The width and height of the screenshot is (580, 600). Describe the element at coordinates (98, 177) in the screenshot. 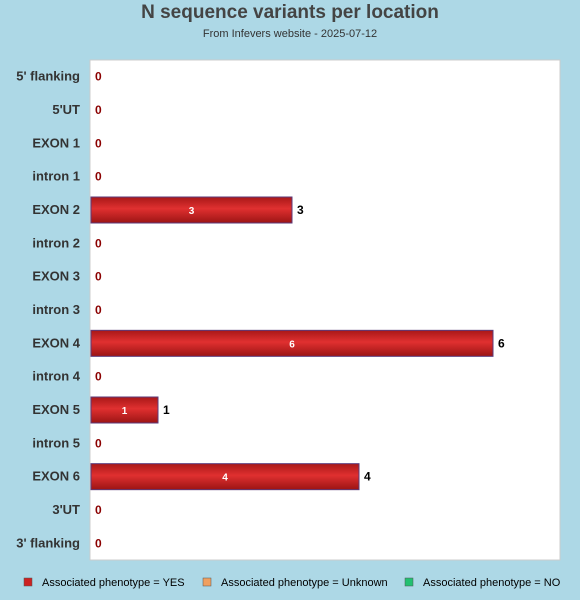

I see `bar-value-label-intron-1: 0` at that location.